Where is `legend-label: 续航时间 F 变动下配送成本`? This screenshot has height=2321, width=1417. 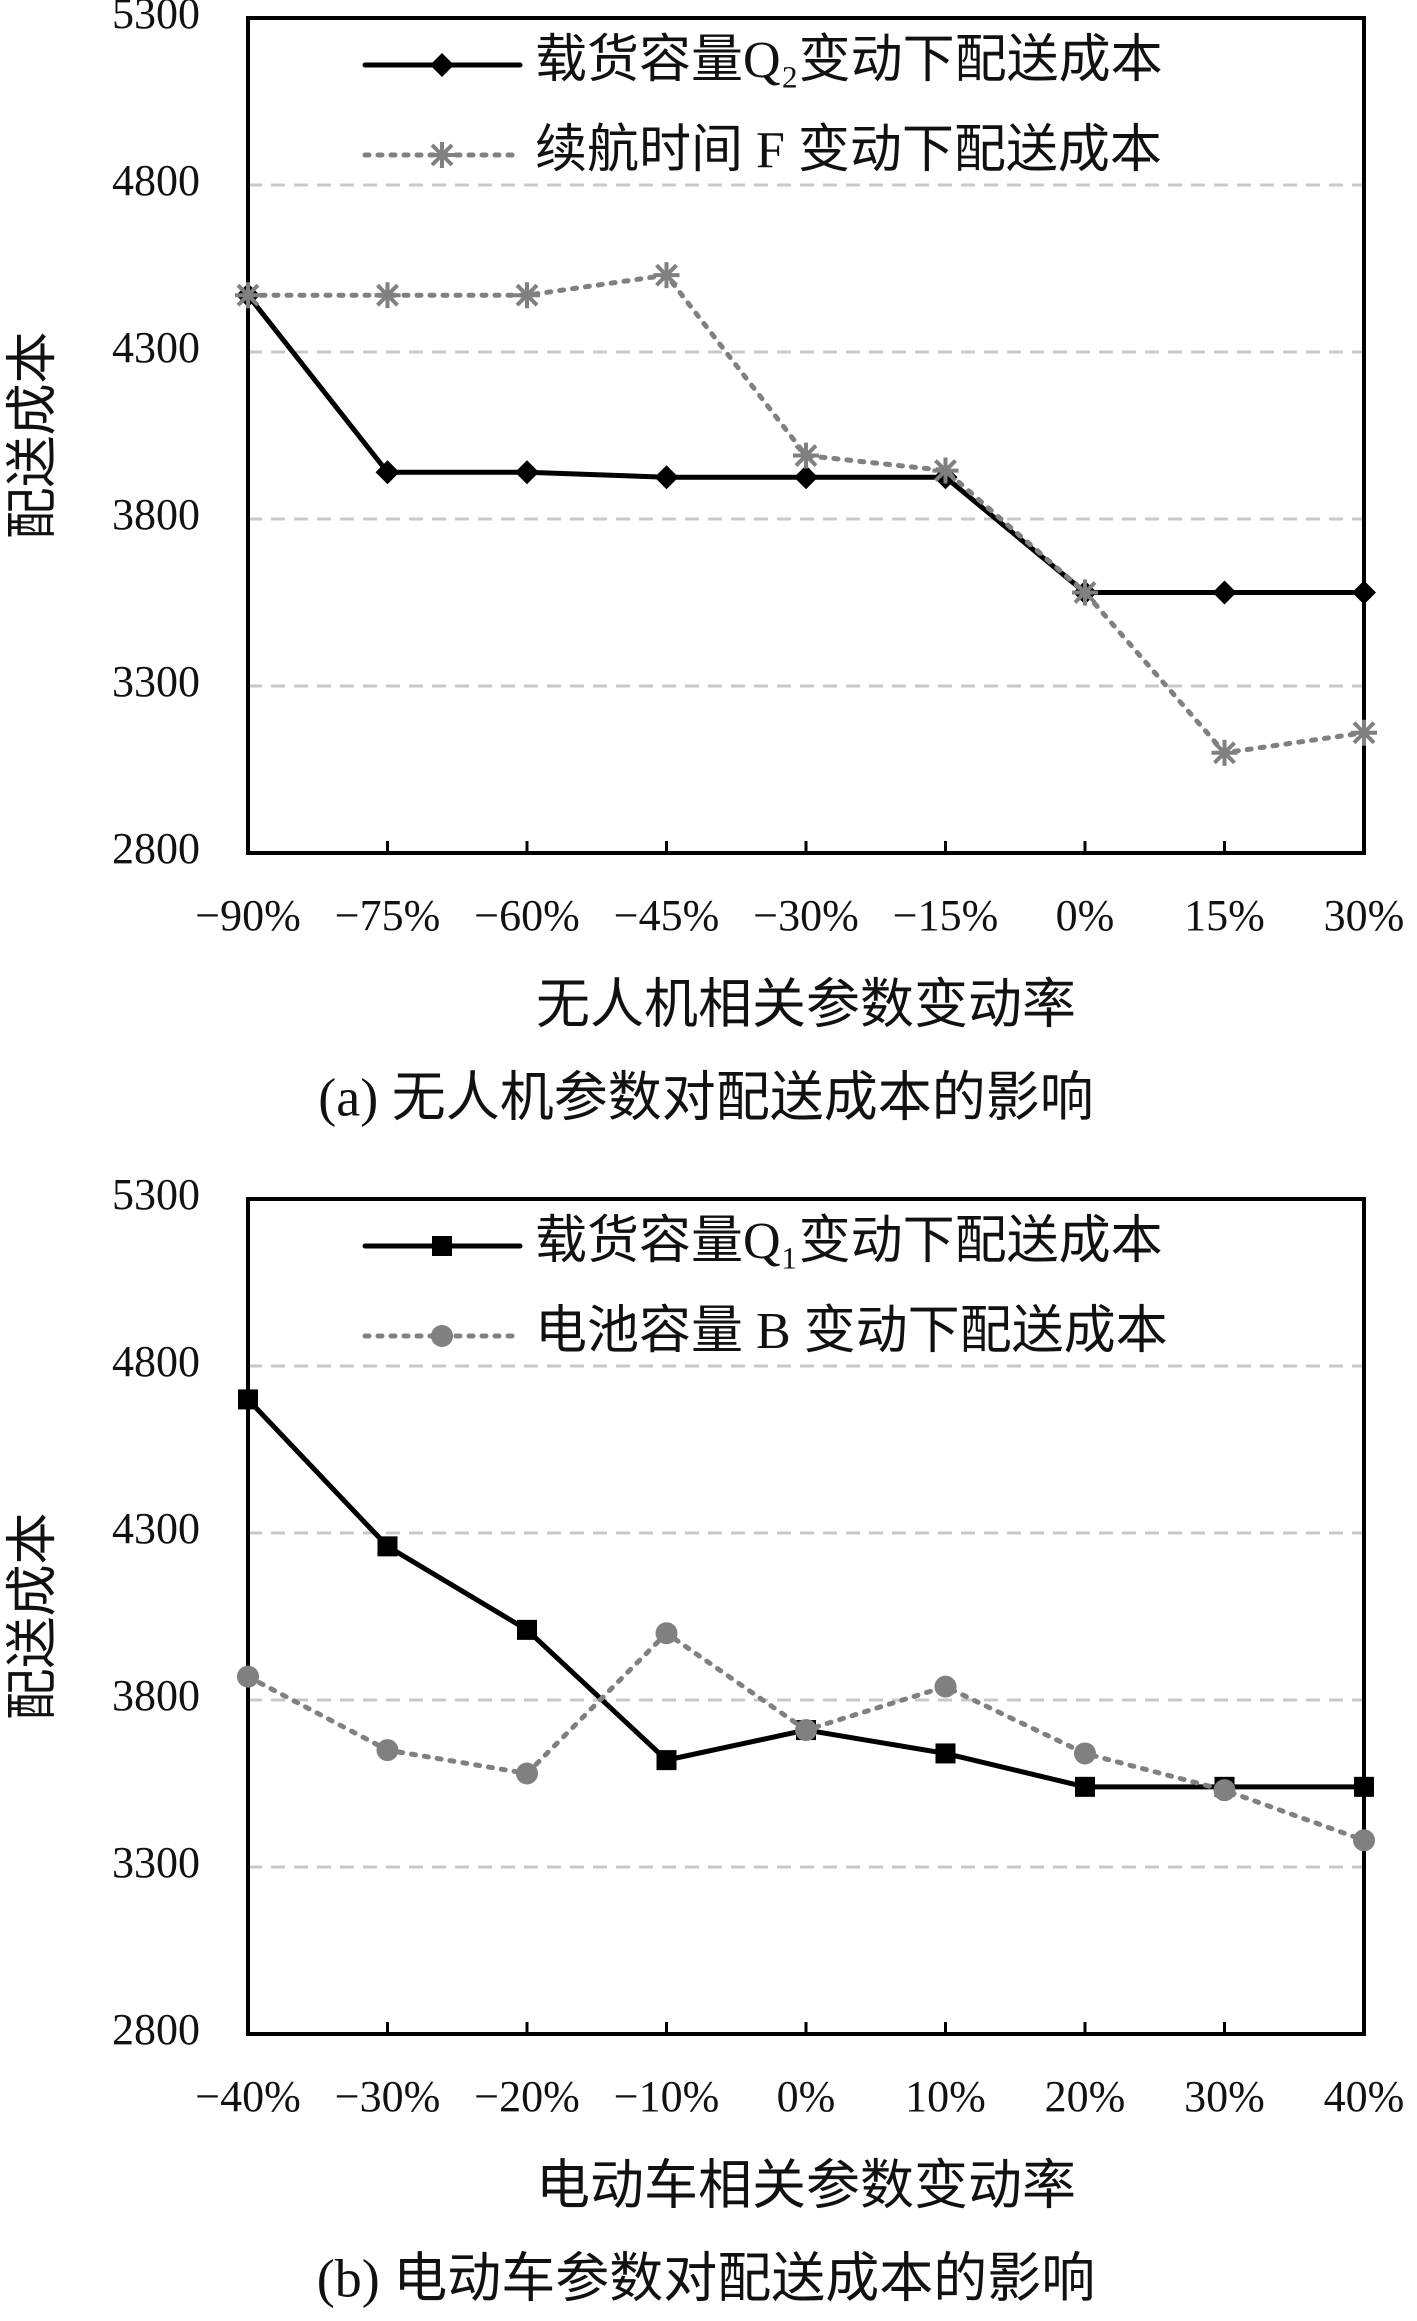 legend-label: 续航时间 F 变动下配送成本 is located at coordinates (848, 150).